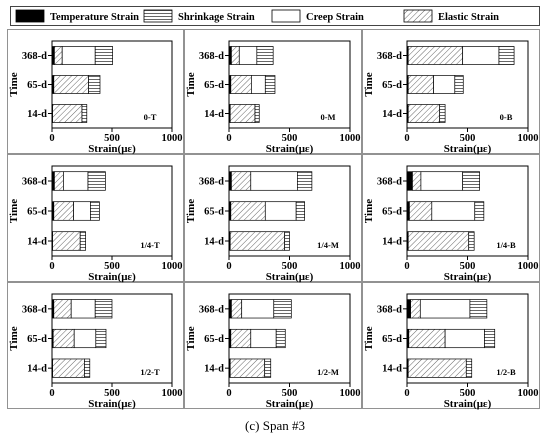 This screenshot has height=442, width=550. I want to click on chart-panel-9: 368-d 65-d 14-d 0 500 1000 Strain(με) Time 1/2-B, so click(451, 346).